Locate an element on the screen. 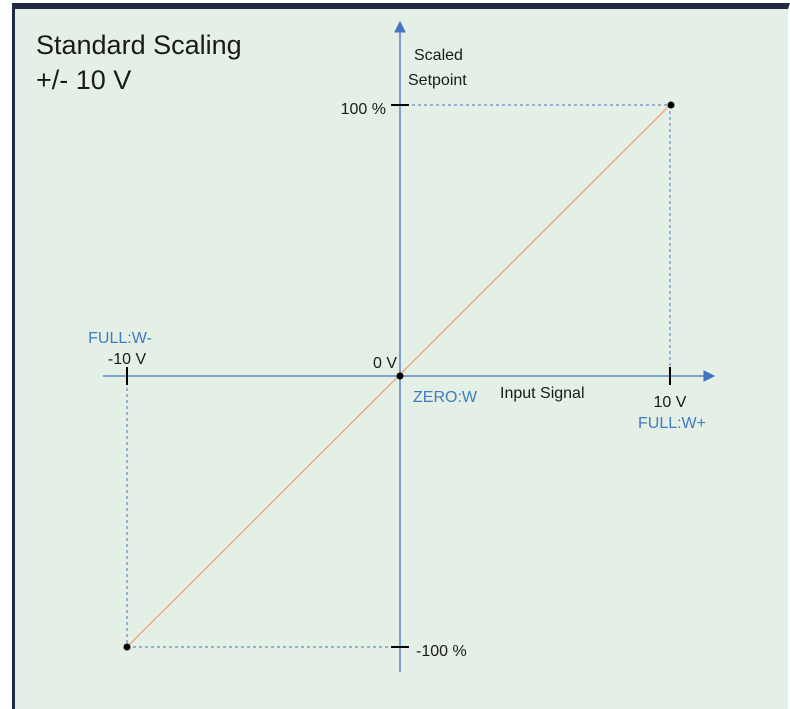  diagram-title-line1: Standard Scaling is located at coordinates (139, 45).